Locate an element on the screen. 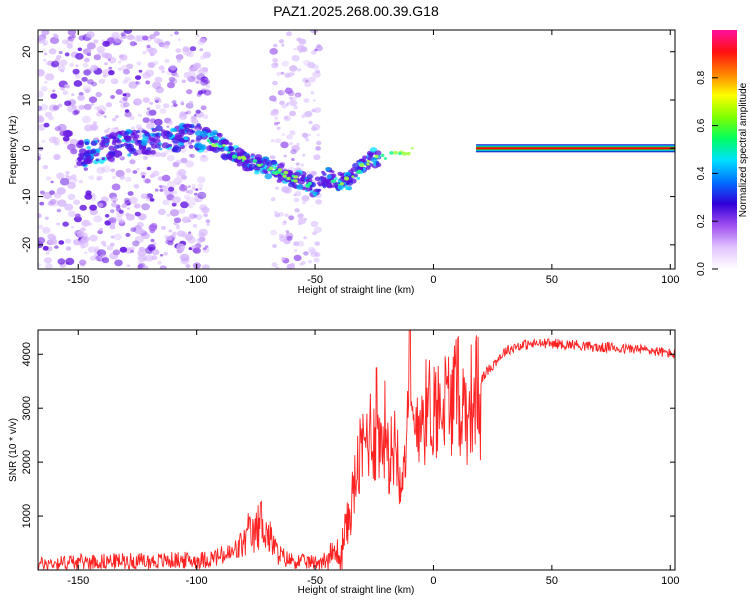 The height and width of the screenshot is (600, 750). spectrogram-x-tick-label: -100 is located at coordinates (197, 280).